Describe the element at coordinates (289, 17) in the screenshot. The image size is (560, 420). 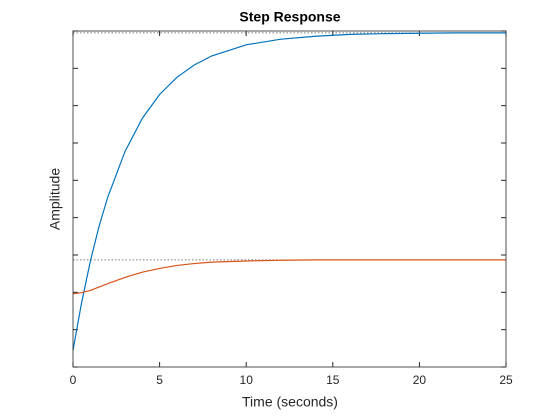
I see `chart-title: Step Response` at that location.